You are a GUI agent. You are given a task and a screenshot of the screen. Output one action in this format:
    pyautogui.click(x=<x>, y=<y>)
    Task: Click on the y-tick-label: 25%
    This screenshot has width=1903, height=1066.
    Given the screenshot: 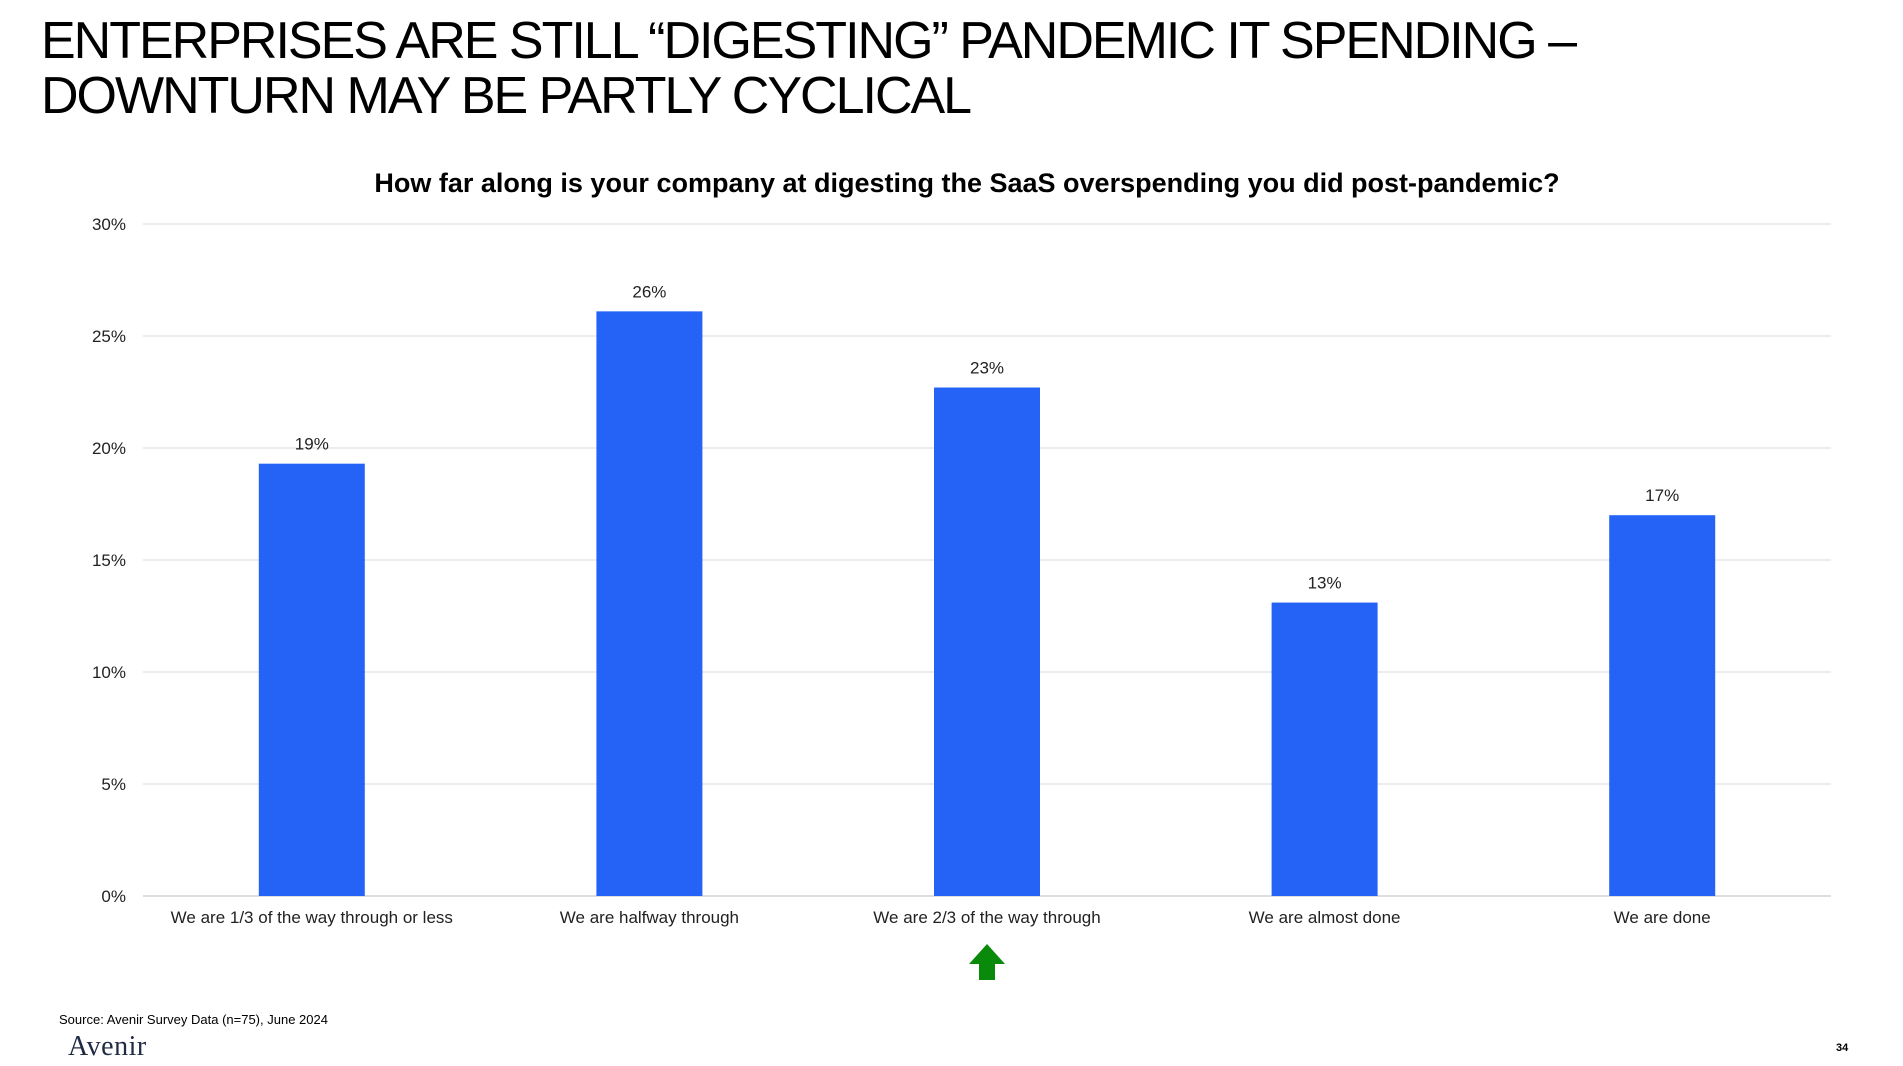 What is the action you would take?
    pyautogui.click(x=109, y=336)
    